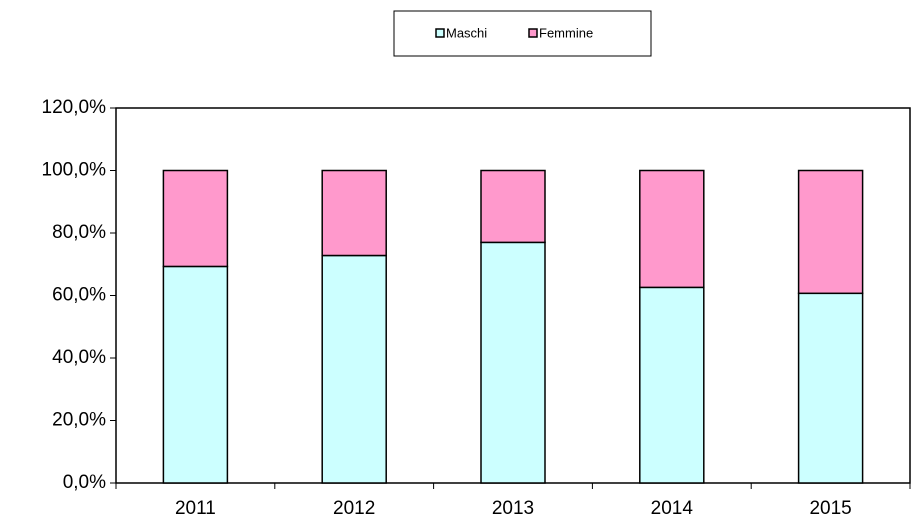 This screenshot has width=918, height=519. I want to click on legend-label: Femmine, so click(566, 32).